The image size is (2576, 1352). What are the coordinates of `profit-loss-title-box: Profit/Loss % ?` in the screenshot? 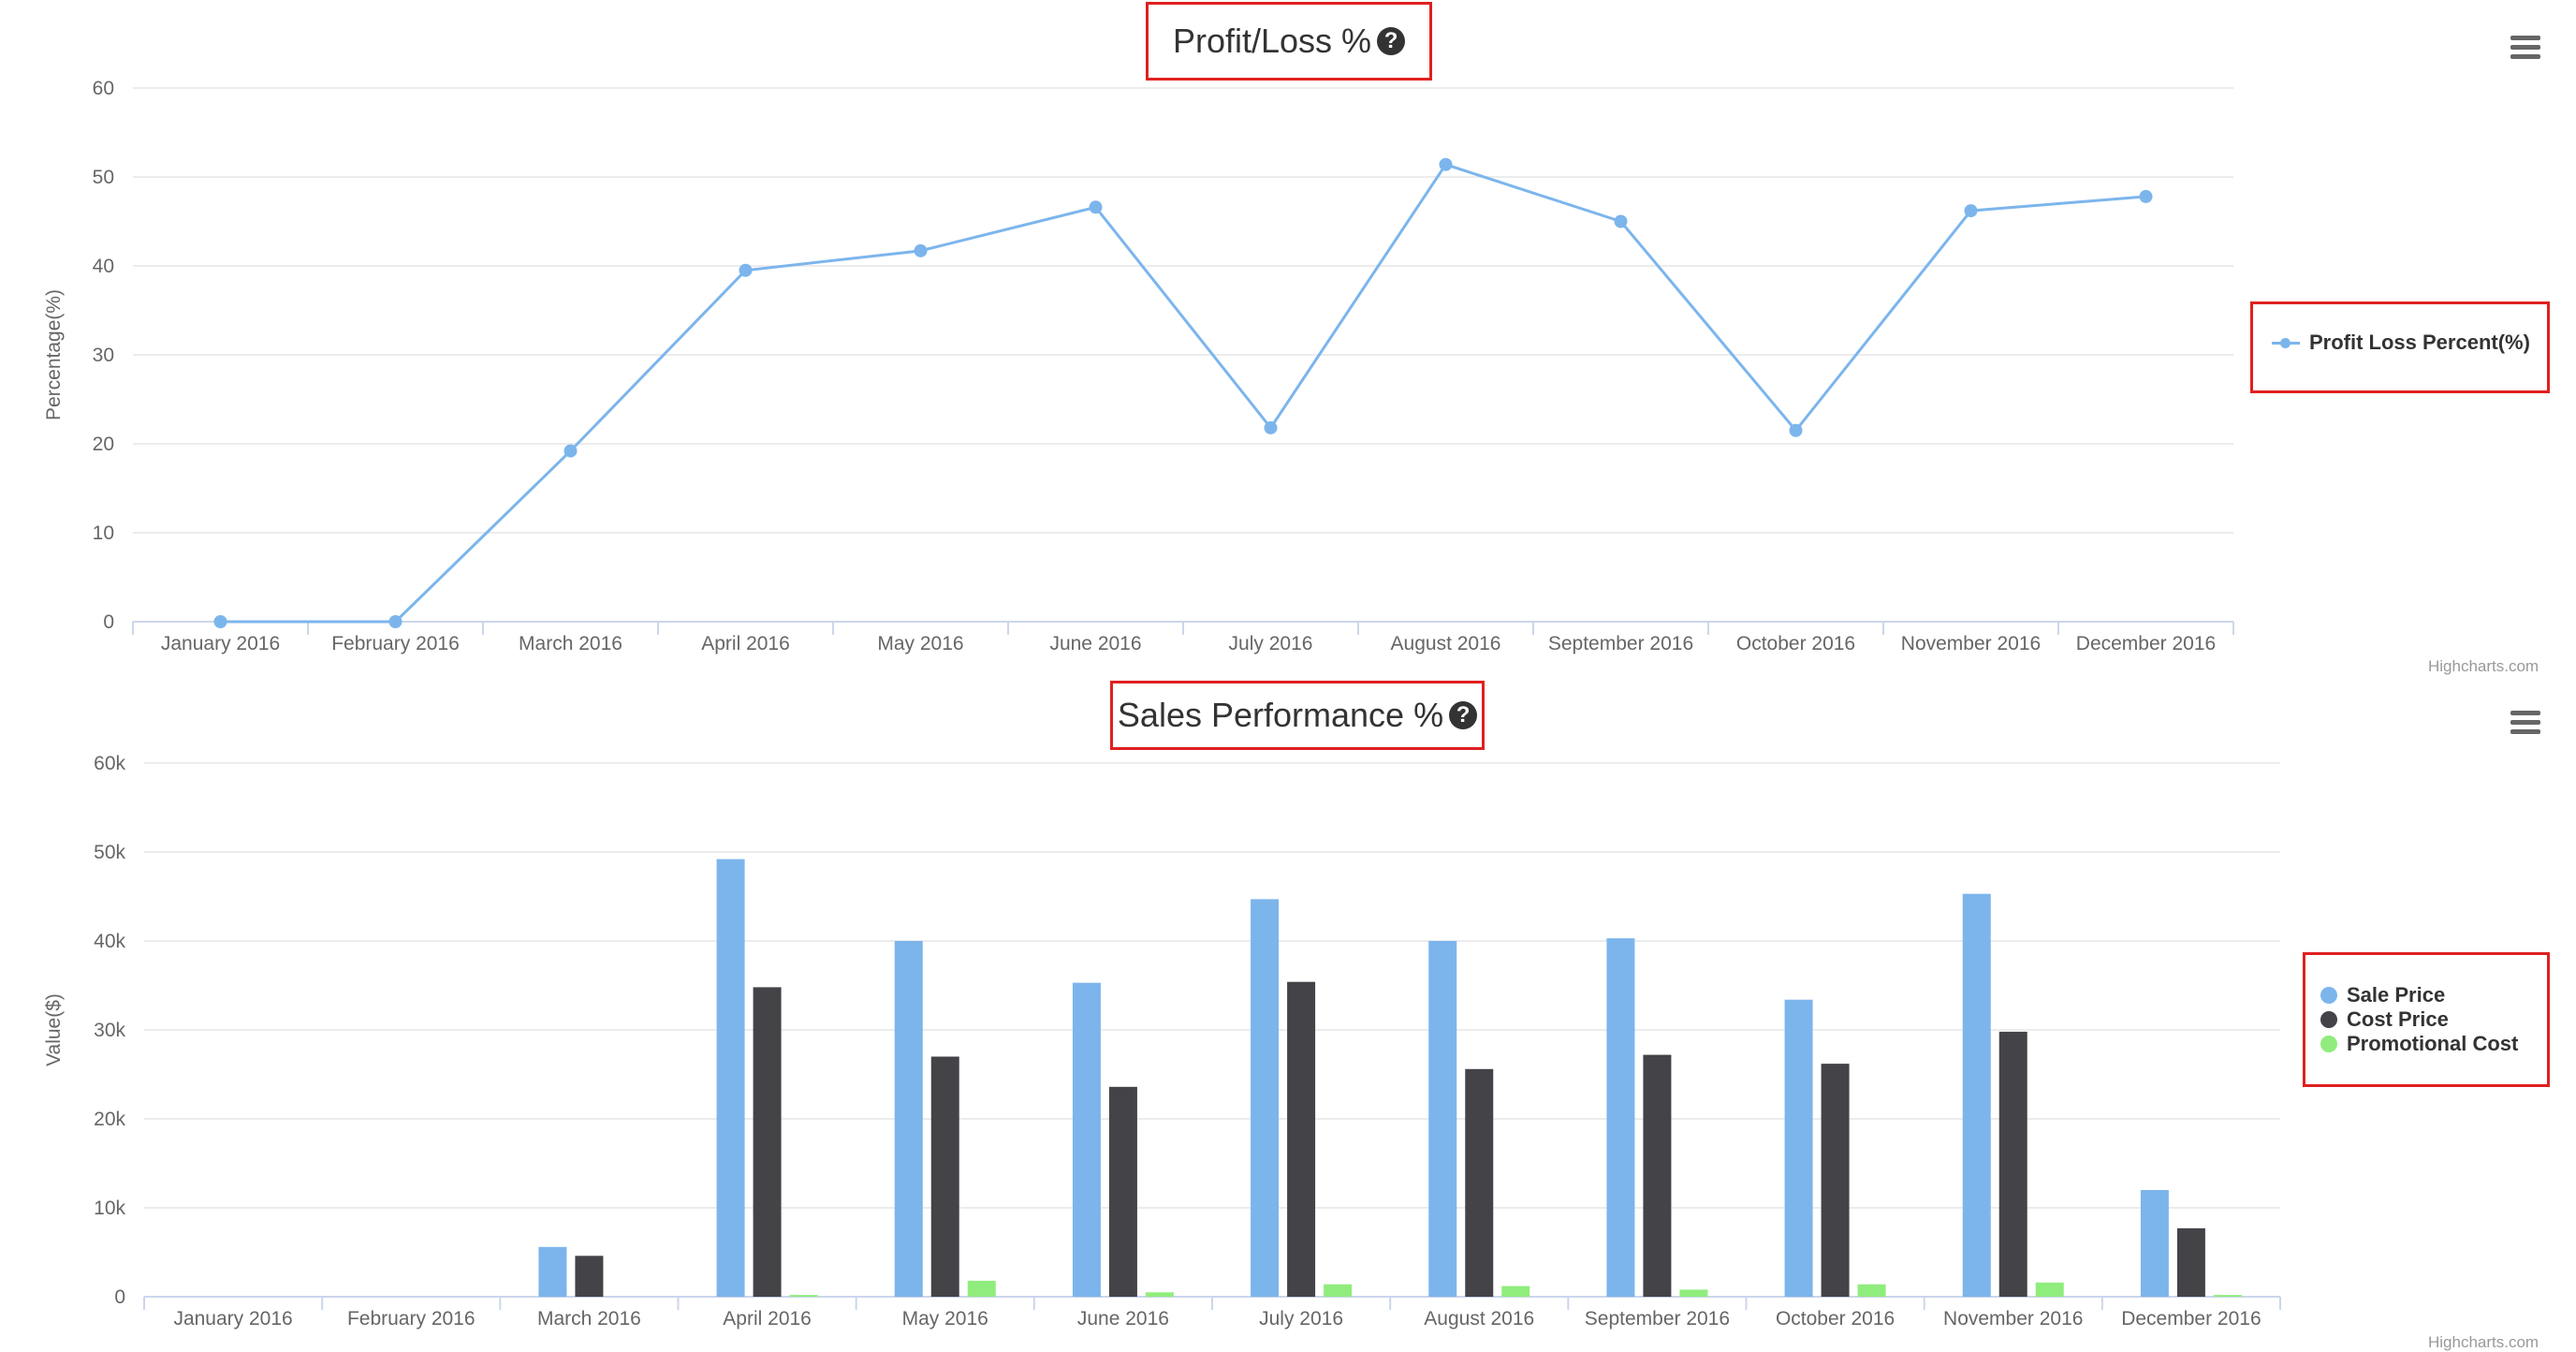 It's located at (1289, 42).